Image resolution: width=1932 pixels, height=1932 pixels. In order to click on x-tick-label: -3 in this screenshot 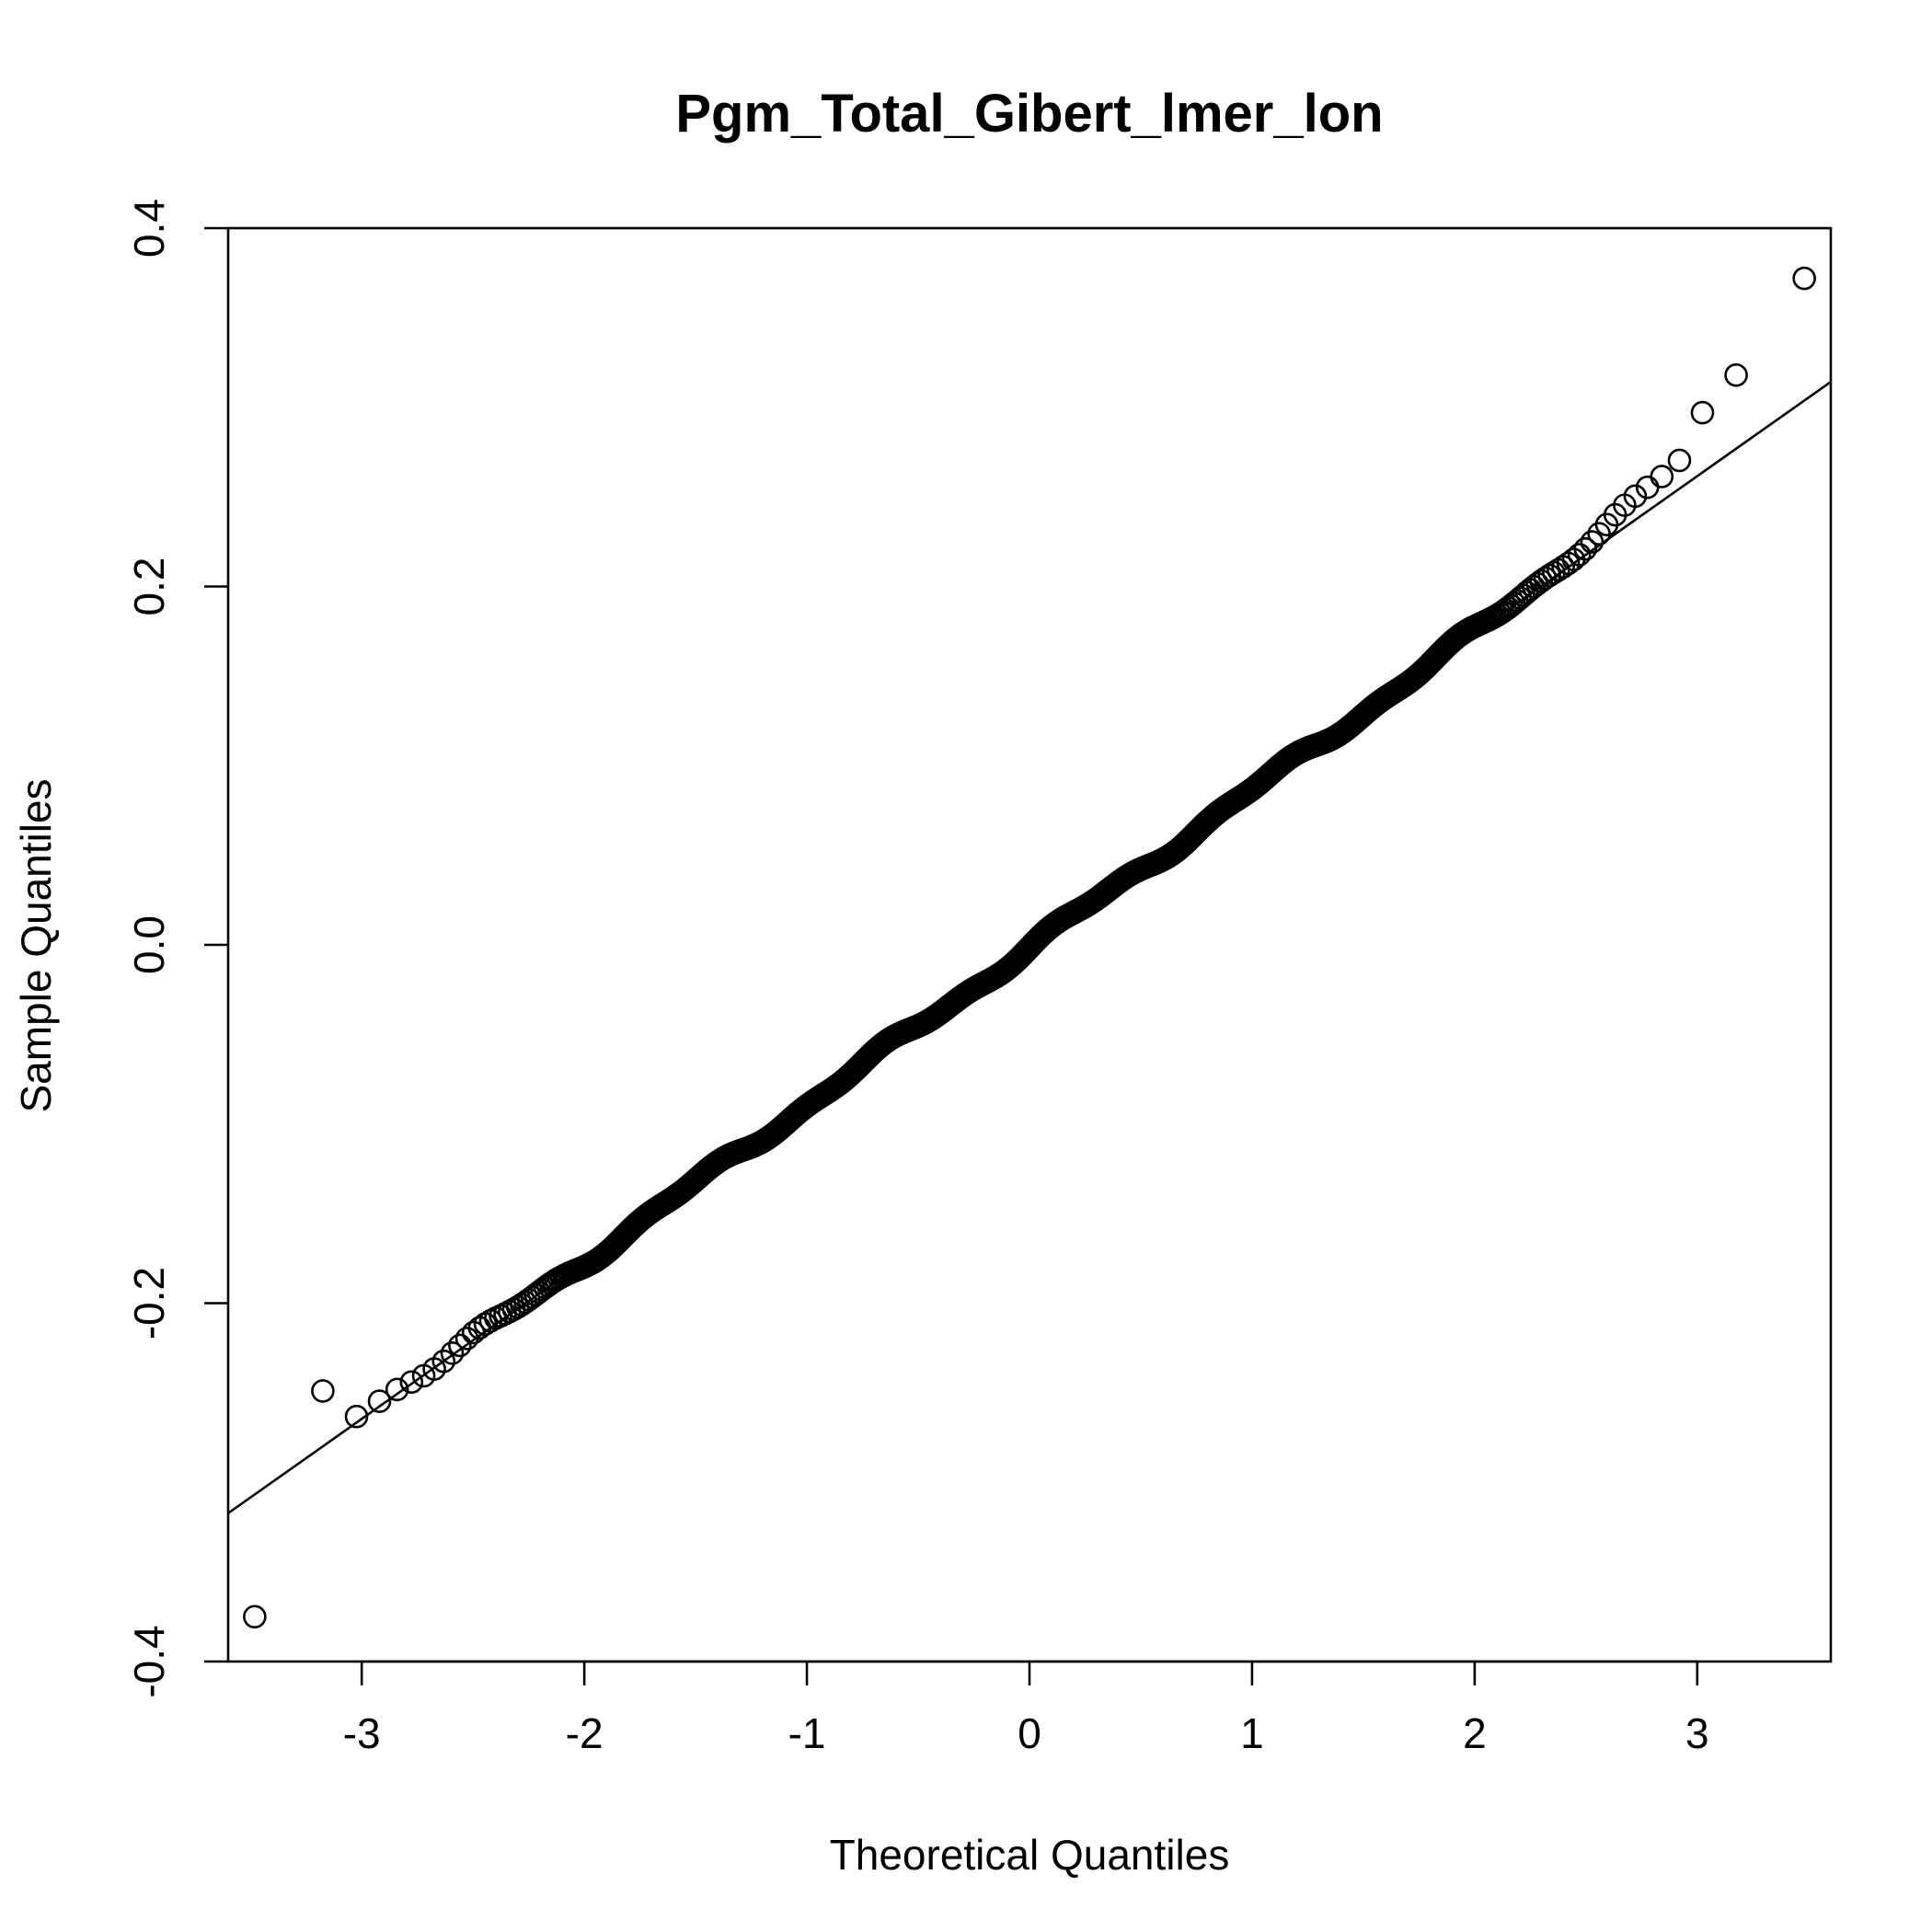, I will do `click(362, 1733)`.